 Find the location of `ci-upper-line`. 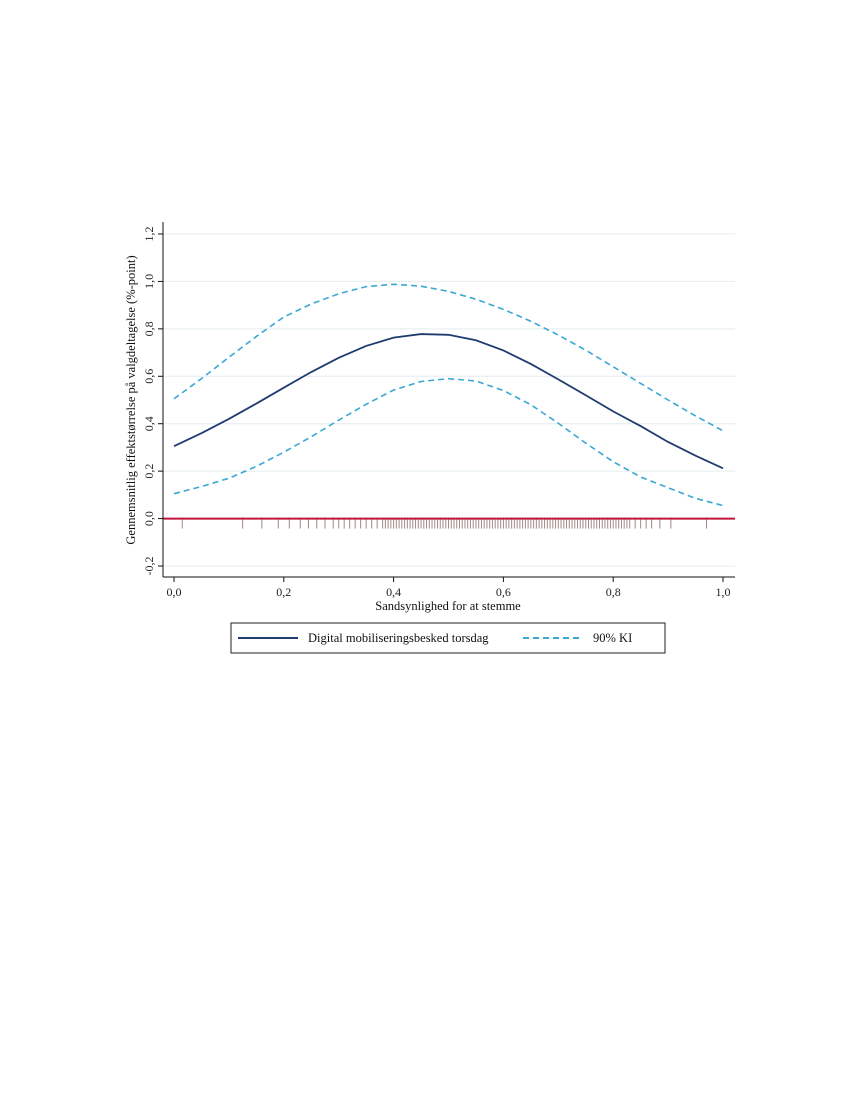

ci-upper-line is located at coordinates (448, 357).